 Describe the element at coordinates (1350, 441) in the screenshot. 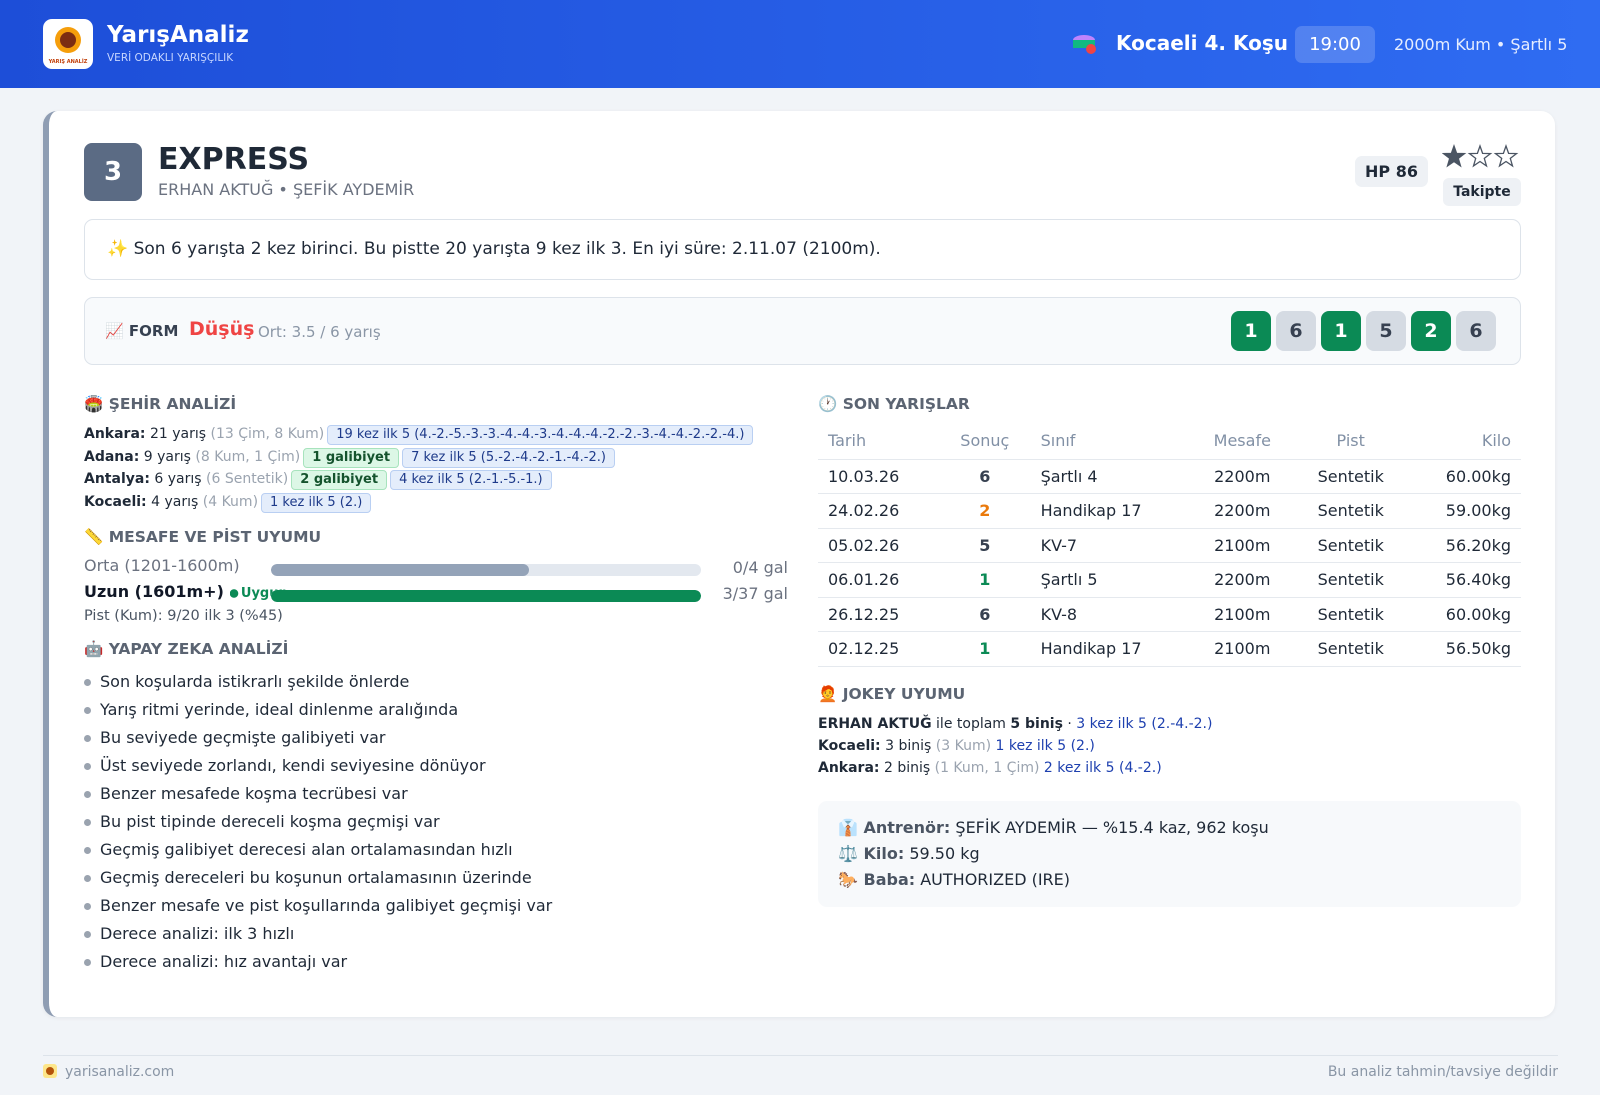

I see `column-header: Pist` at that location.